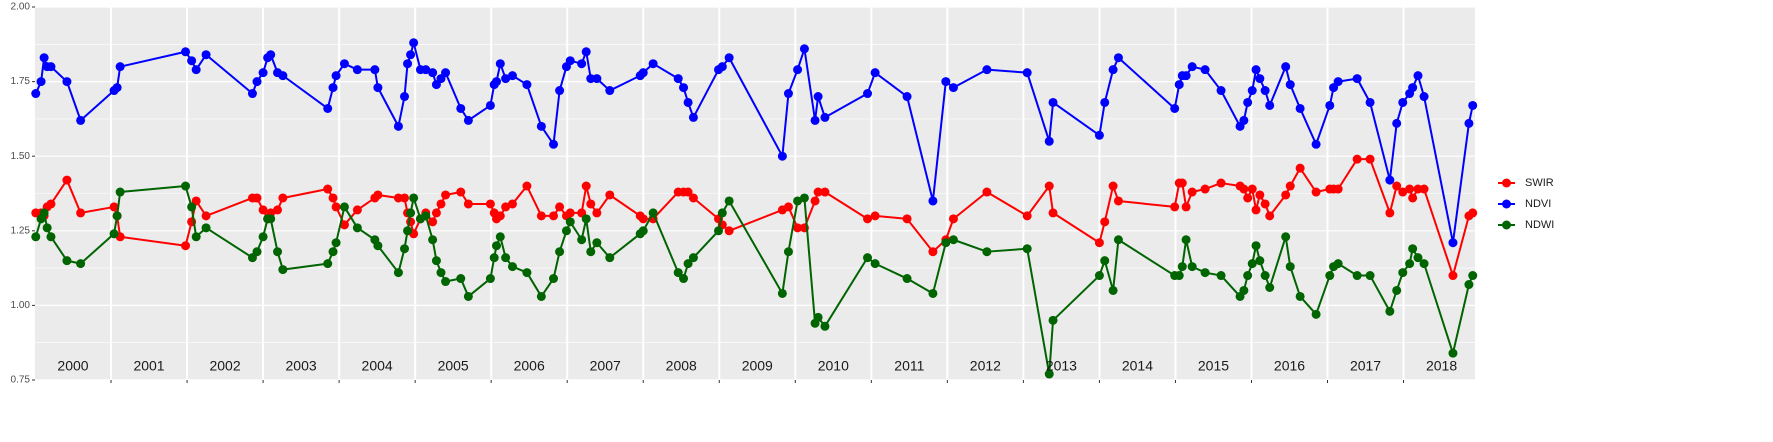  I want to click on y-tick-label: 1.25, so click(21, 230).